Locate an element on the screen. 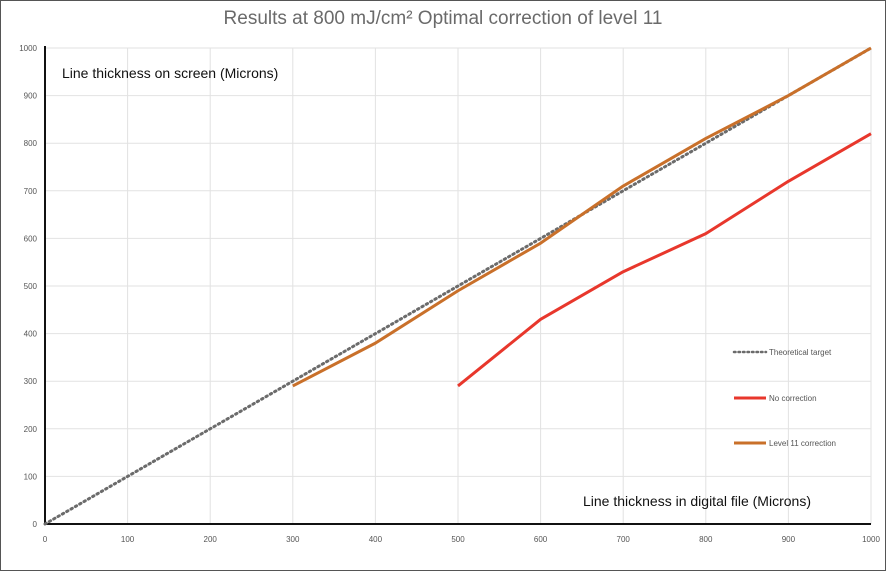 The image size is (886, 571). y-tick-label: 400 is located at coordinates (31, 334).